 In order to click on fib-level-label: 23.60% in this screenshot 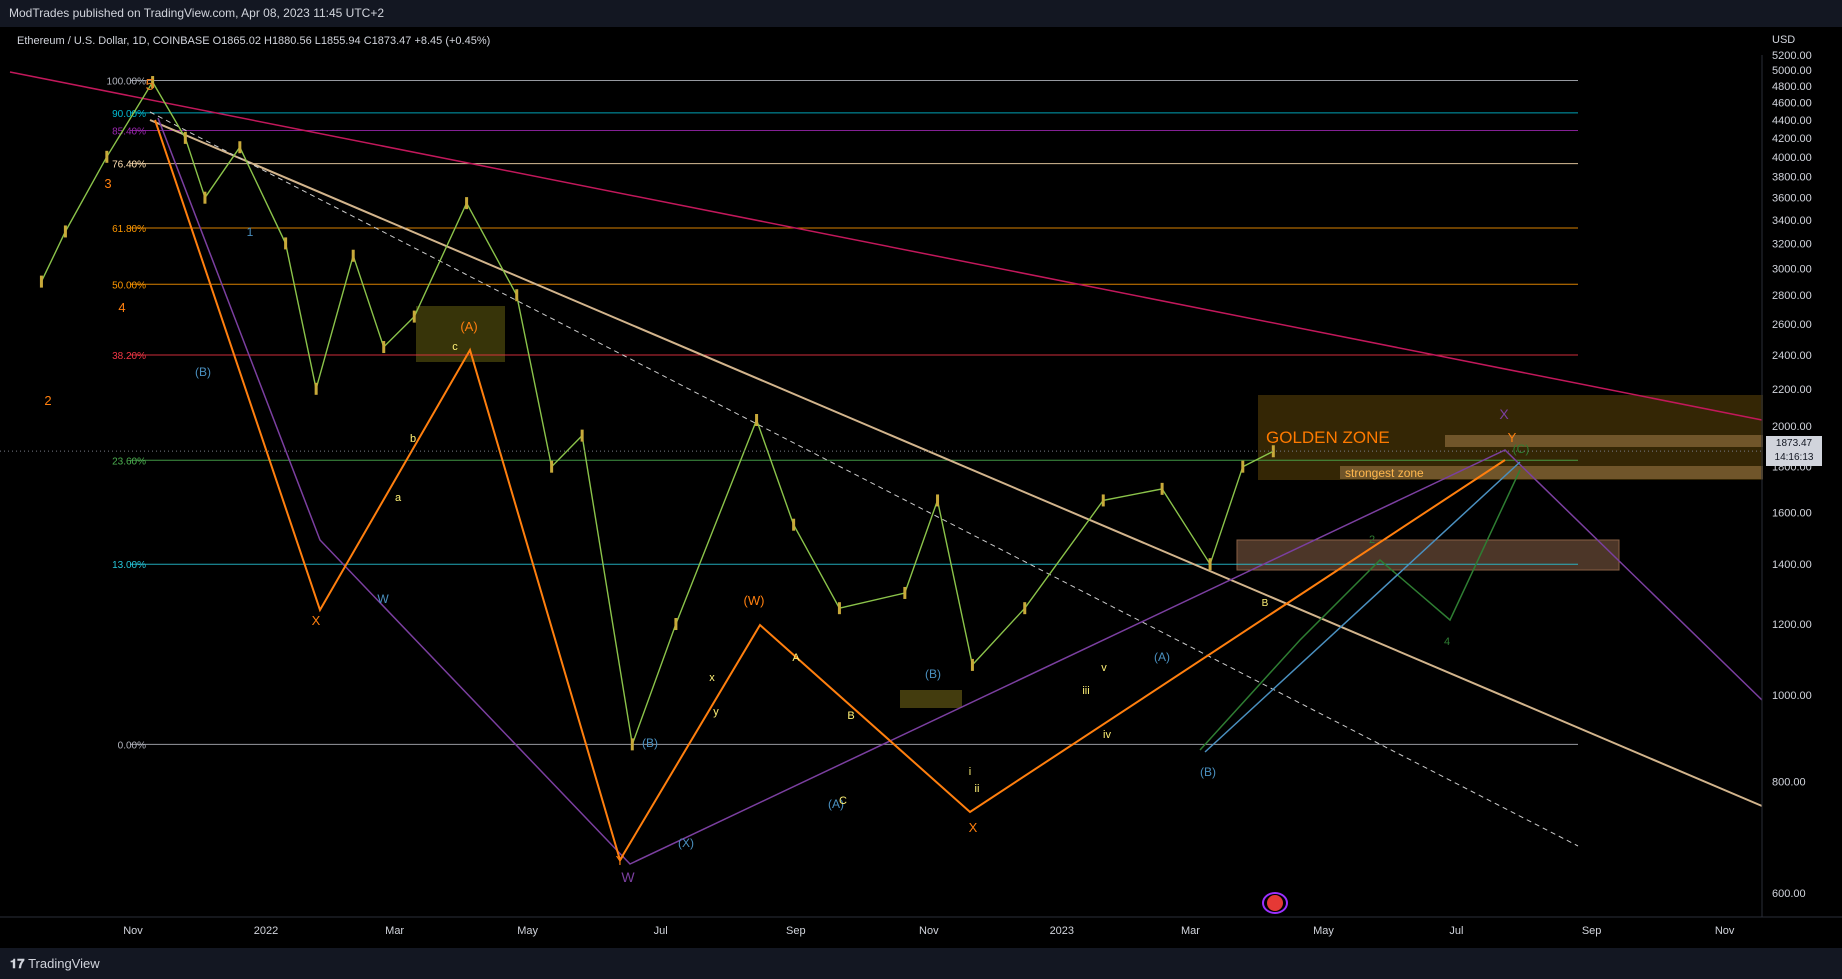, I will do `click(129, 461)`.